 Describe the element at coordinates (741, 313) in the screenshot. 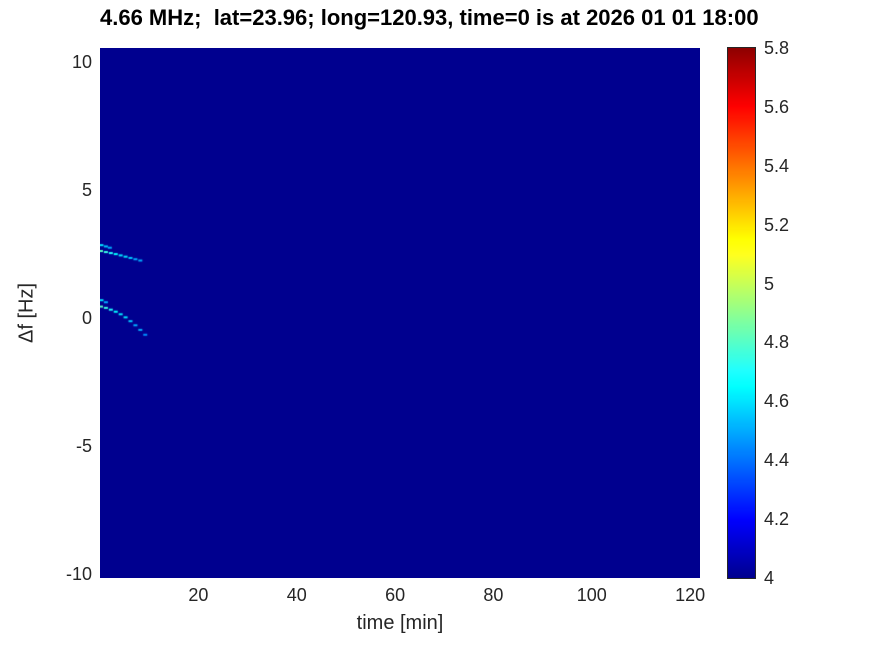

I see `colorbar` at that location.